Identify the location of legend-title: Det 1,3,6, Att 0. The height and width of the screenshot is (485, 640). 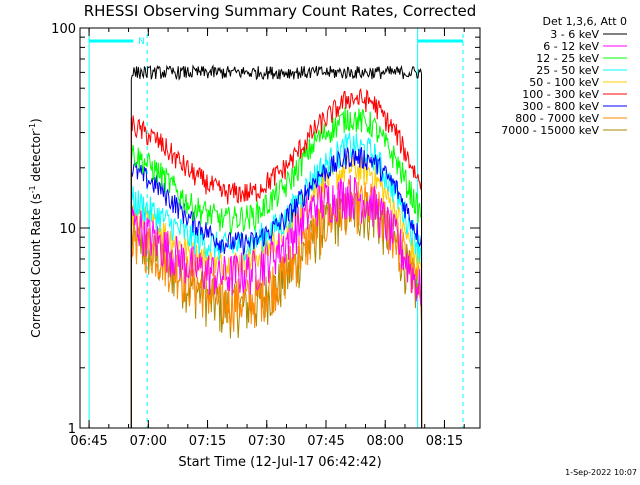
(585, 21).